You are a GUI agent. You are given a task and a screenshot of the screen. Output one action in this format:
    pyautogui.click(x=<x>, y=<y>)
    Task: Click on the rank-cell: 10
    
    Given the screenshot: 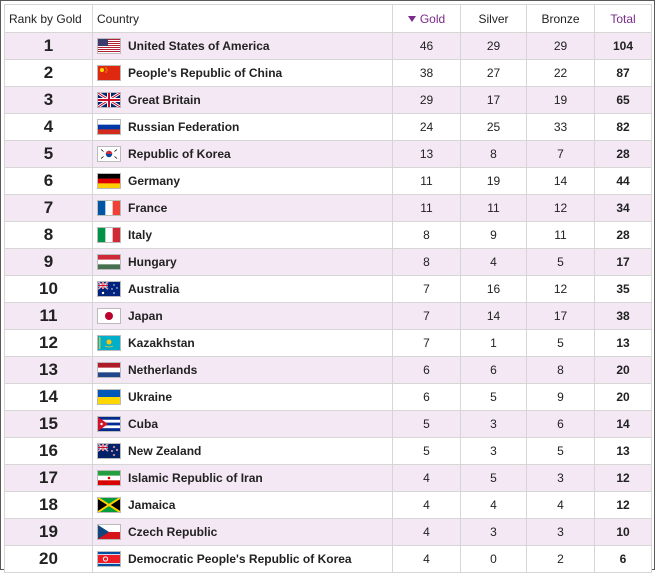 What is the action you would take?
    pyautogui.click(x=48, y=289)
    